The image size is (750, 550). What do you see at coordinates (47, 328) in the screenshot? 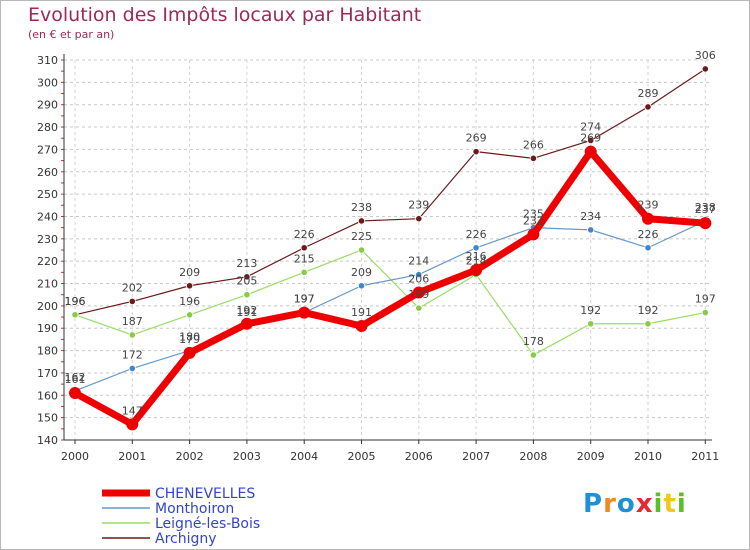
I see `y-tick-label: 190` at bounding box center [47, 328].